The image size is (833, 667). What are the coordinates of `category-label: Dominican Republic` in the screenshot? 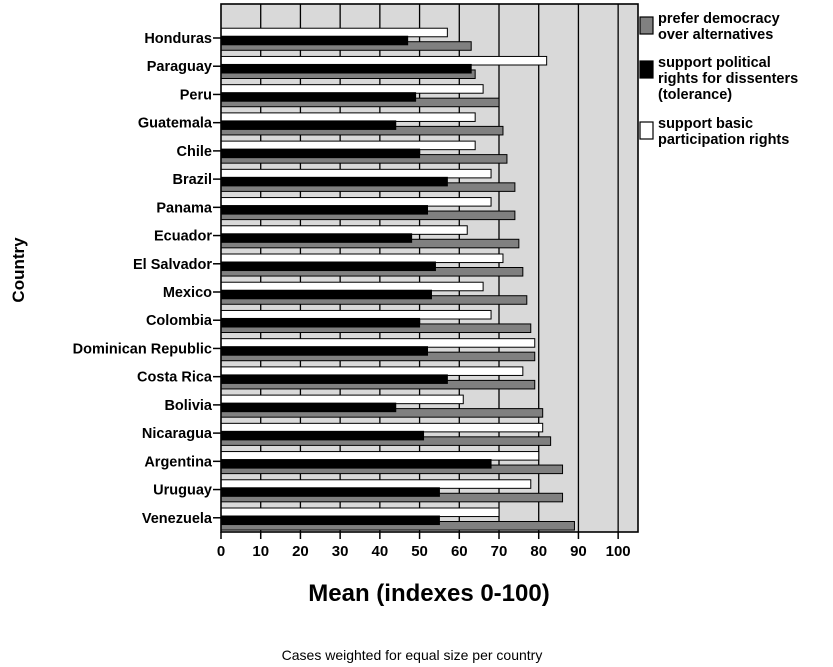 It's located at (142, 349).